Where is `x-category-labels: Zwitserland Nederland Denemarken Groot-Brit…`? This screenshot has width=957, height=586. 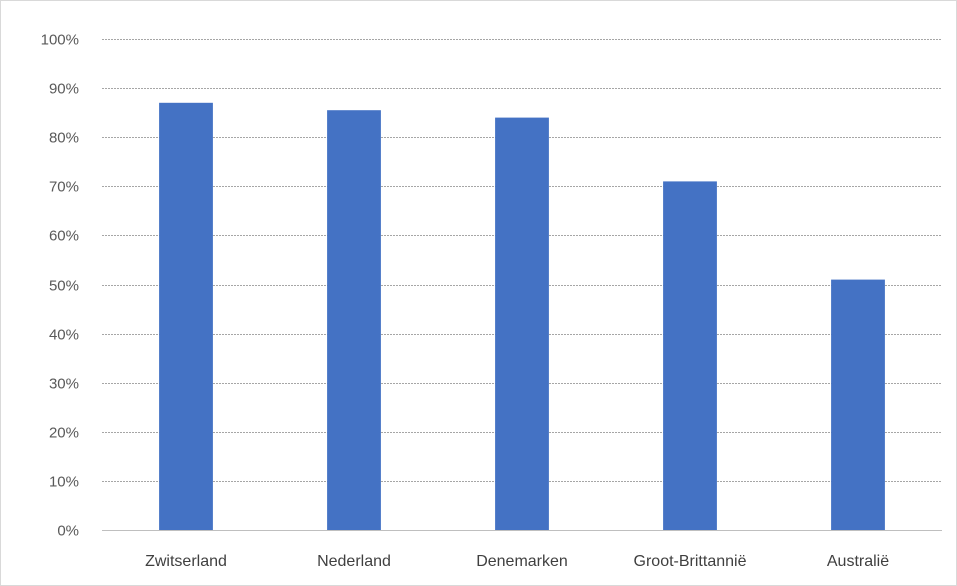
x-category-labels: Zwitserland Nederland Denemarken Groot-Brit… is located at coordinates (517, 561).